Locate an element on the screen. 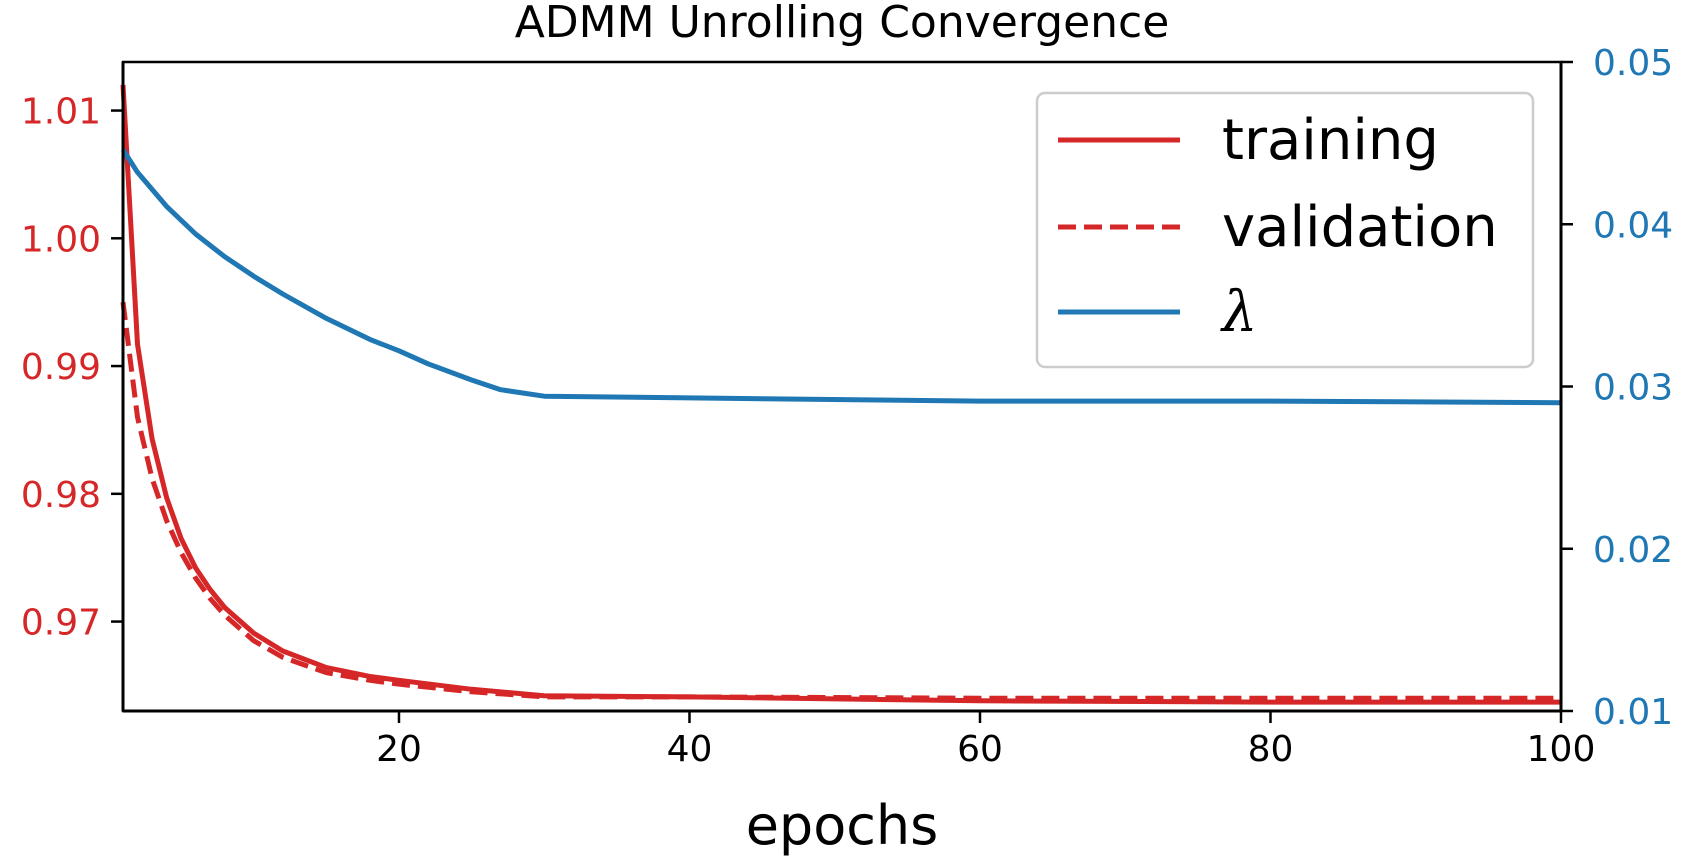 Image resolution: width=1684 pixels, height=856 pixels. legend-label-training: training is located at coordinates (1330, 140).